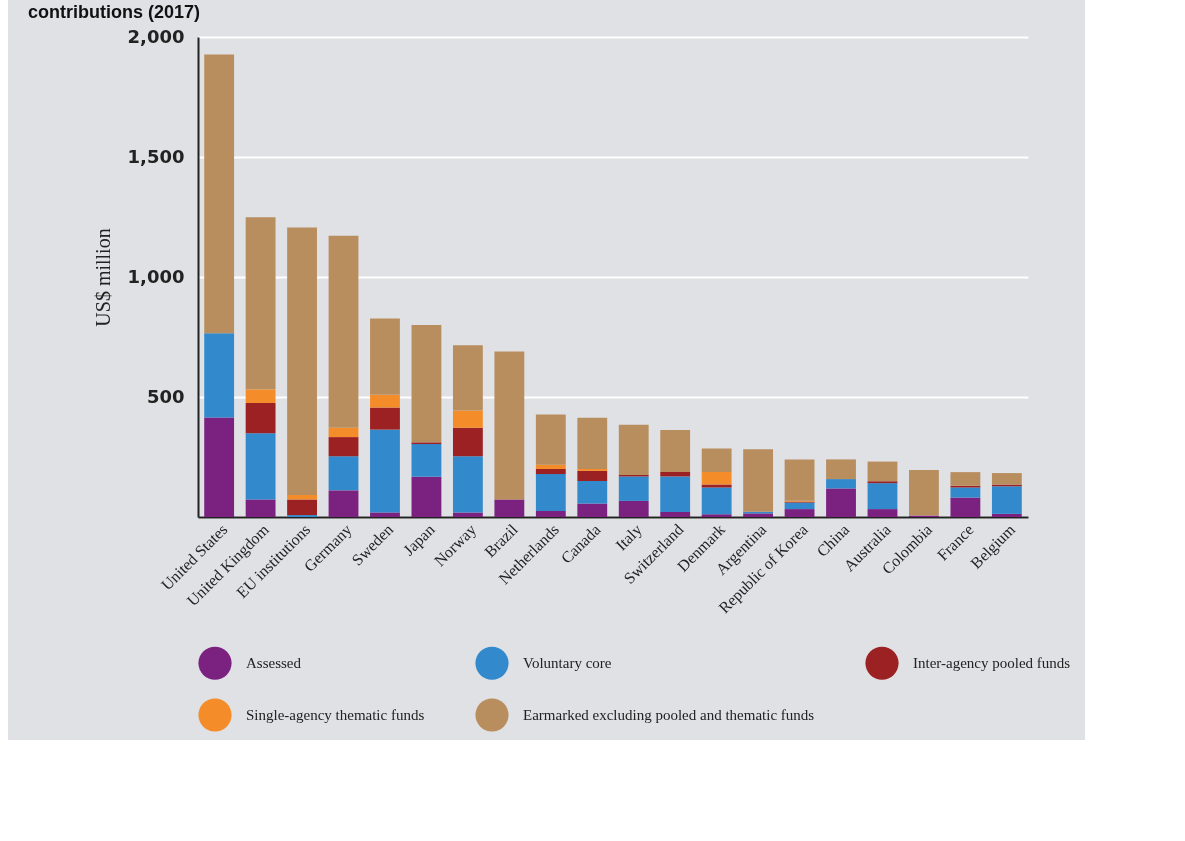  What do you see at coordinates (165, 396) in the screenshot?
I see `y-tick-label: 500` at bounding box center [165, 396].